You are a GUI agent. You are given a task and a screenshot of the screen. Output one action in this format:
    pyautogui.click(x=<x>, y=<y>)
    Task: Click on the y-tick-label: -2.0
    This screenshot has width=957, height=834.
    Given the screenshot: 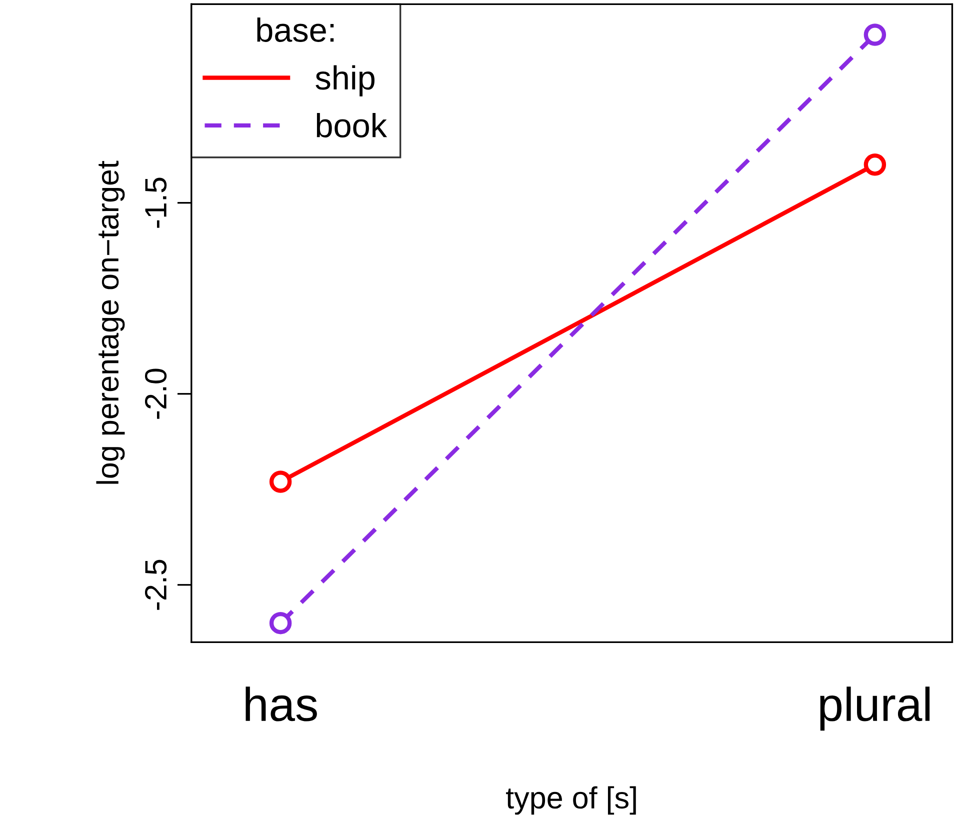 What is the action you would take?
    pyautogui.click(x=155, y=393)
    